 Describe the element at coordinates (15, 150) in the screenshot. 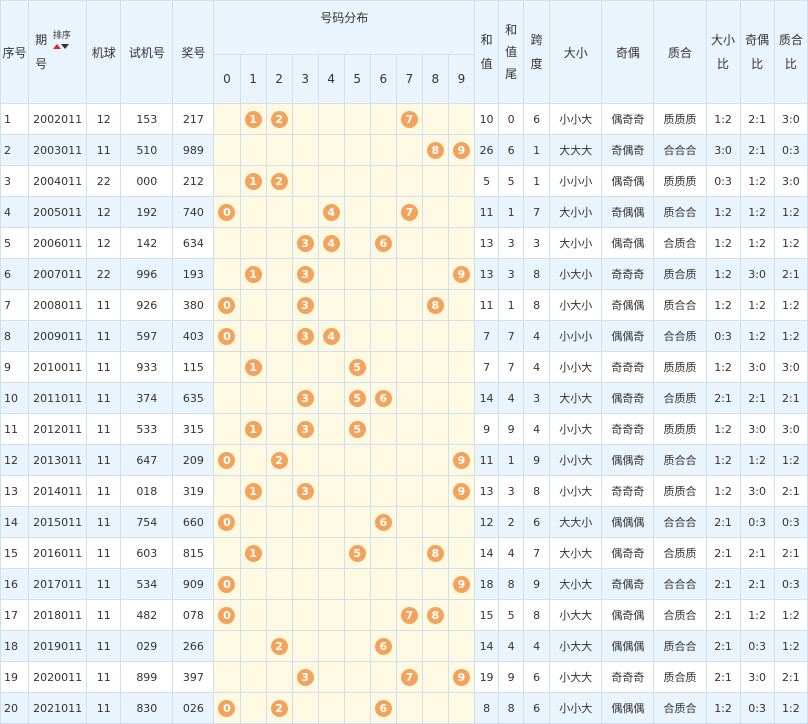

I see `cell-seq: 2` at that location.